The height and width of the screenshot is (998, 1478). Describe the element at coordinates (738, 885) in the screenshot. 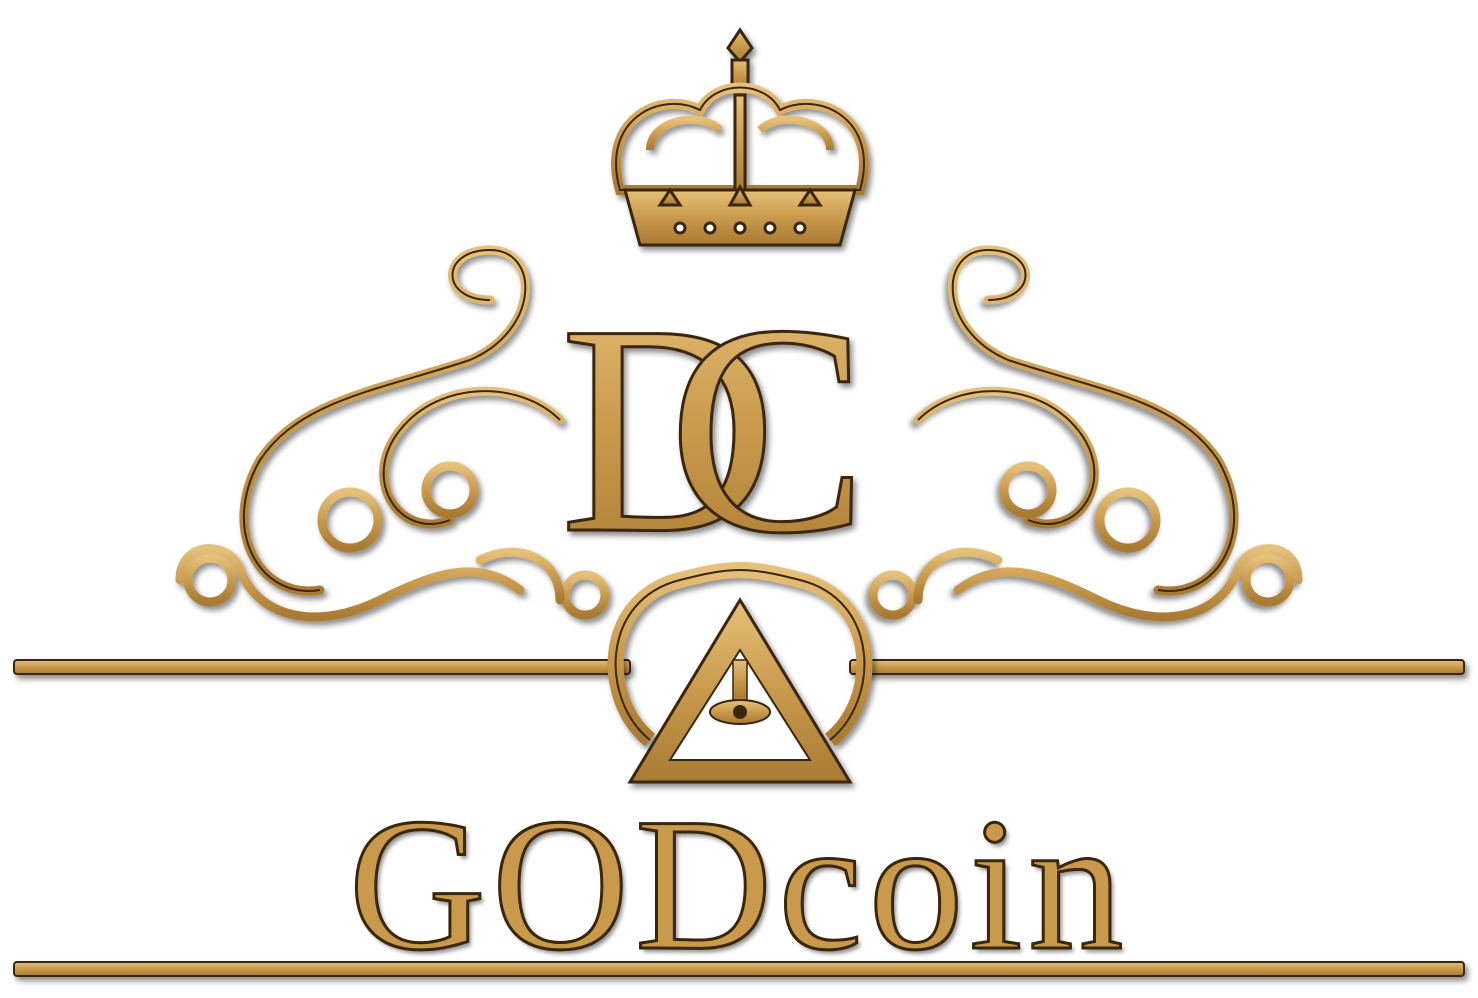

I see `brand-wordmark: GODcoin` at that location.